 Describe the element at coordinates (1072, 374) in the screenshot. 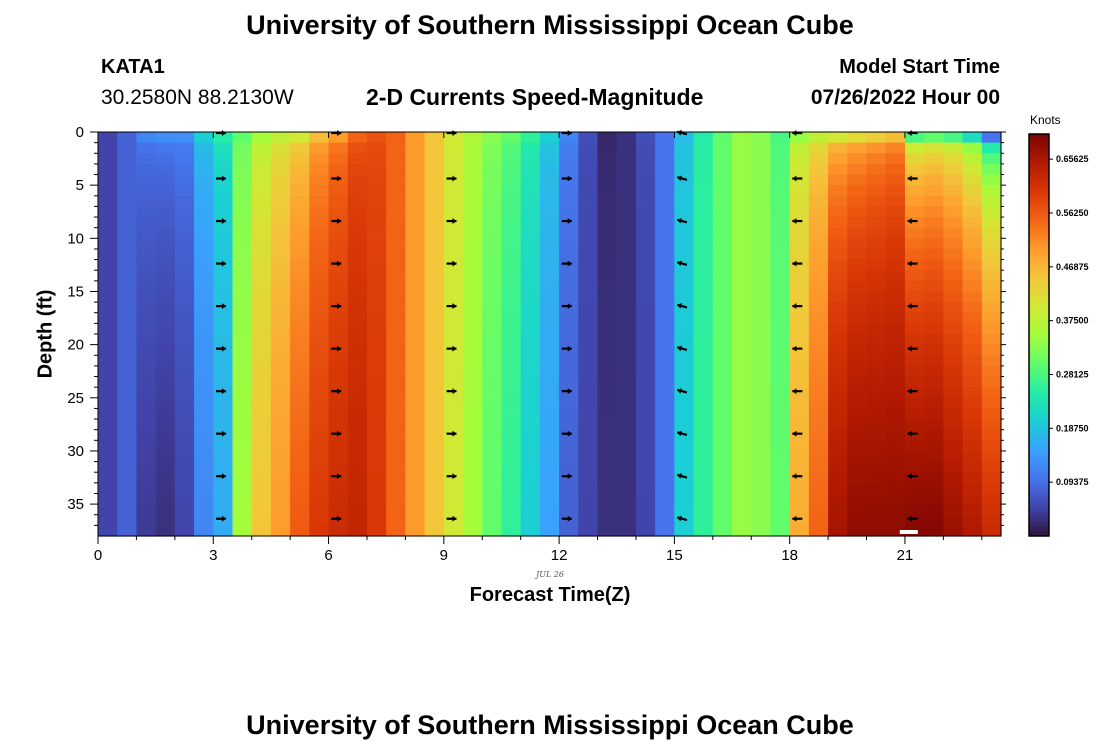

I see `colorbar-tick-label: 0.28125` at that location.